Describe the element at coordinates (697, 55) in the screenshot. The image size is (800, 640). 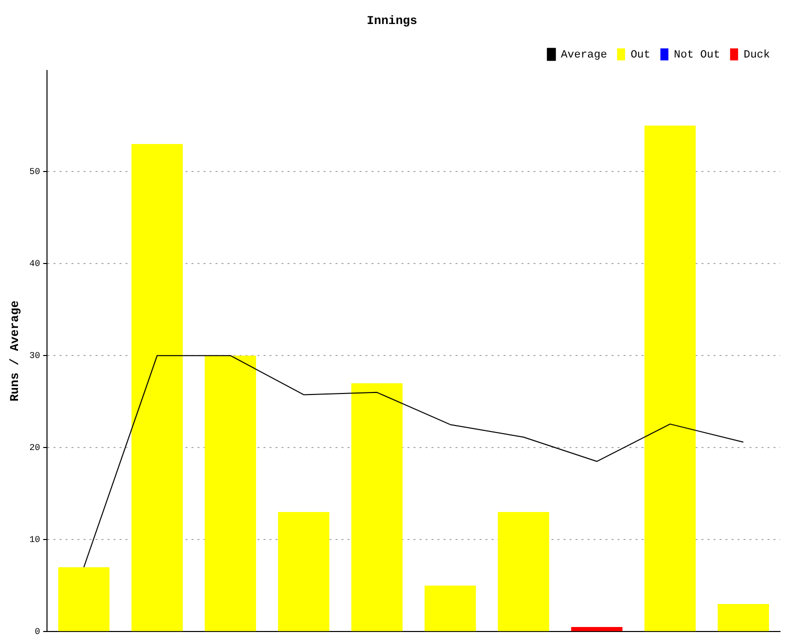
I see `legend-label: Not Out` at that location.